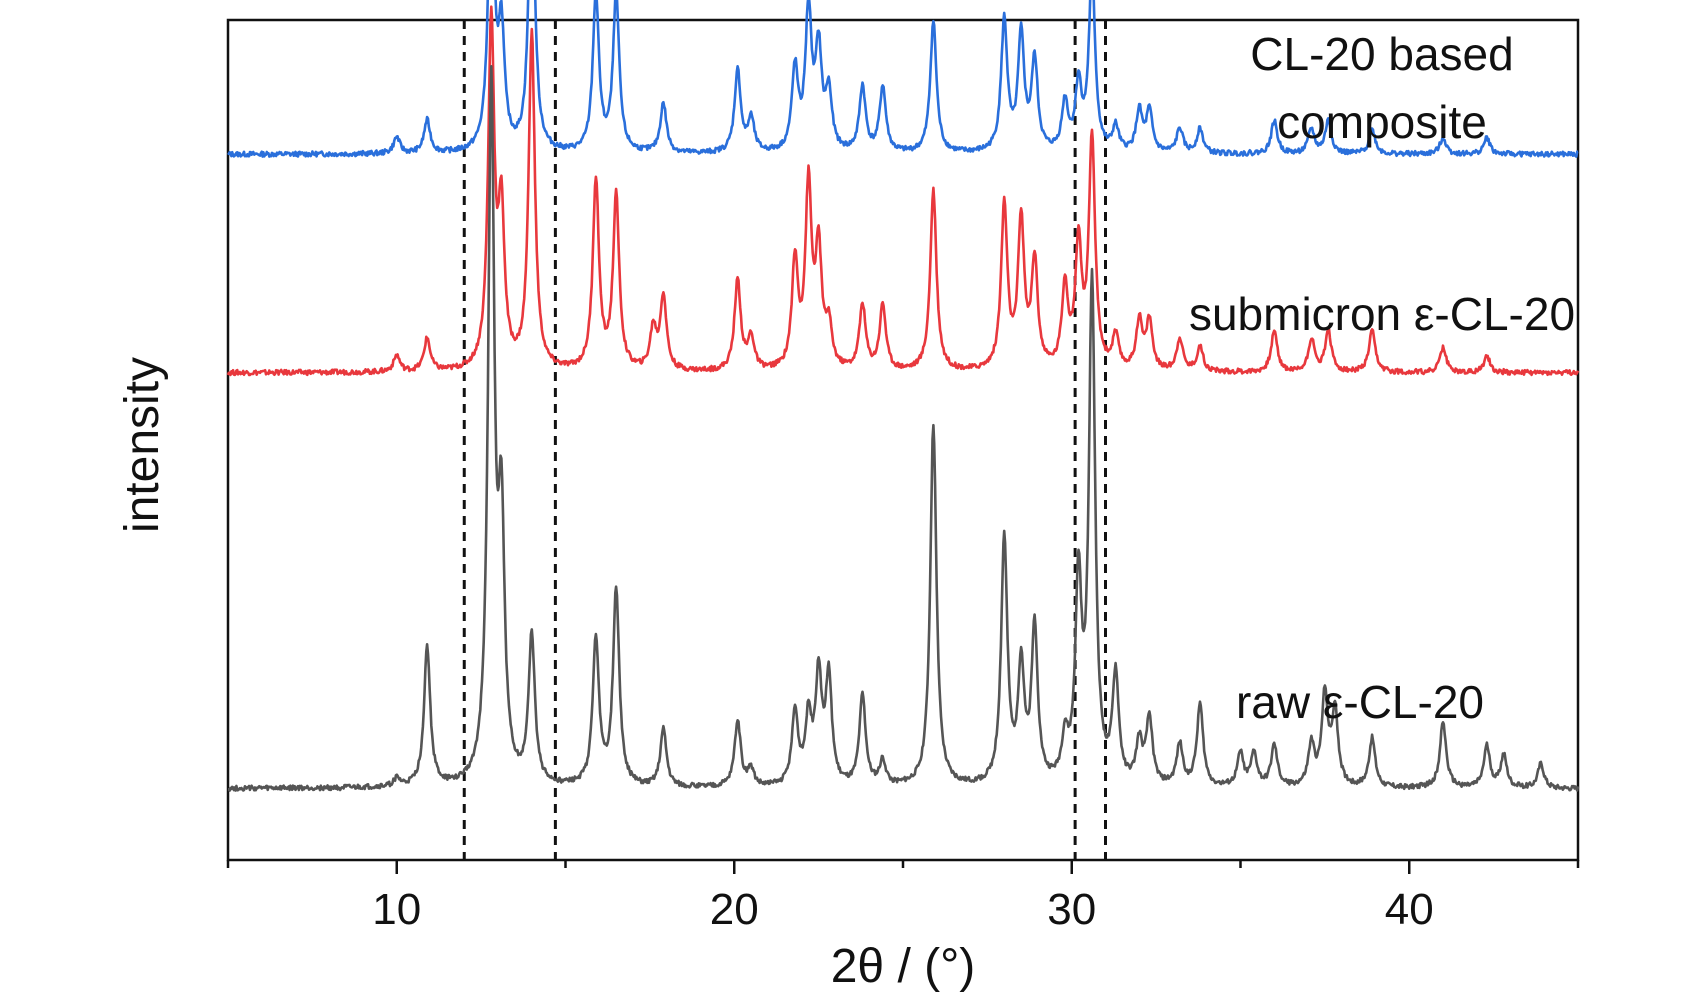 This screenshot has width=1701, height=998. What do you see at coordinates (1071, 909) in the screenshot?
I see `x-tick-label: 30` at bounding box center [1071, 909].